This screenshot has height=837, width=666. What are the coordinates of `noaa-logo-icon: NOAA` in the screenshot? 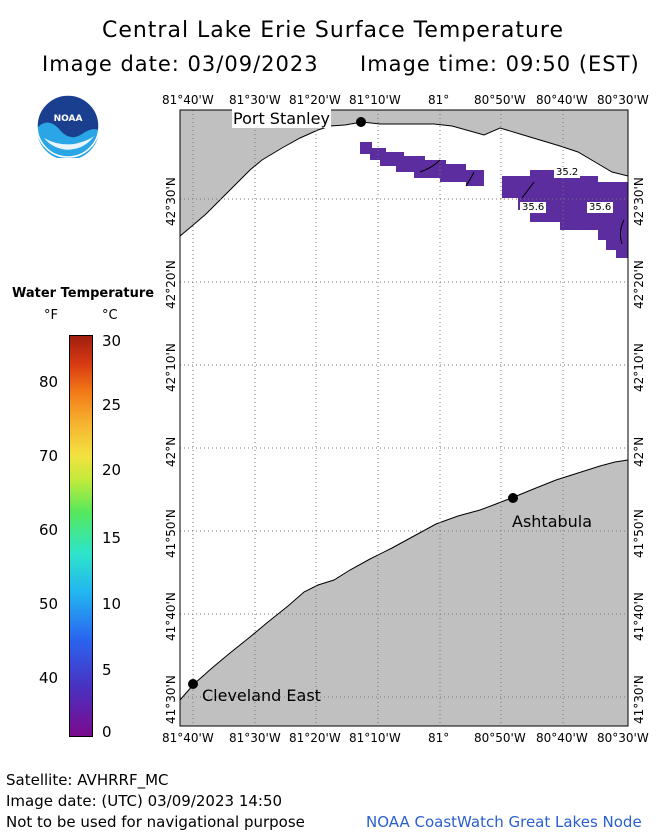 It's located at (68, 127).